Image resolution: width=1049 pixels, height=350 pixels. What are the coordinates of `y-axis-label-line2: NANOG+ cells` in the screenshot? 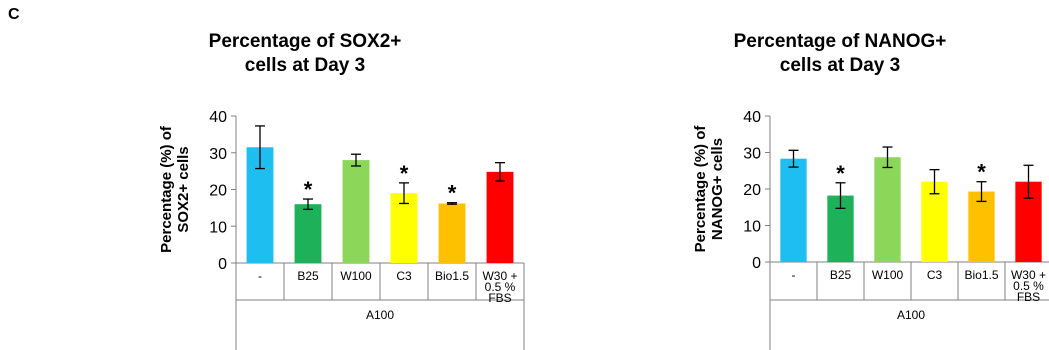 It's located at (717, 189).